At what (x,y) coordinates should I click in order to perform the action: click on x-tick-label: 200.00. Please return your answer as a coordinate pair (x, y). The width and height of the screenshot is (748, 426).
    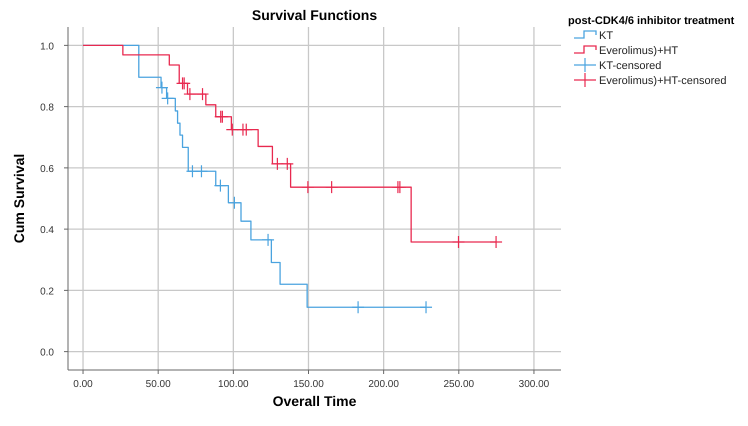
    Looking at the image, I should click on (384, 384).